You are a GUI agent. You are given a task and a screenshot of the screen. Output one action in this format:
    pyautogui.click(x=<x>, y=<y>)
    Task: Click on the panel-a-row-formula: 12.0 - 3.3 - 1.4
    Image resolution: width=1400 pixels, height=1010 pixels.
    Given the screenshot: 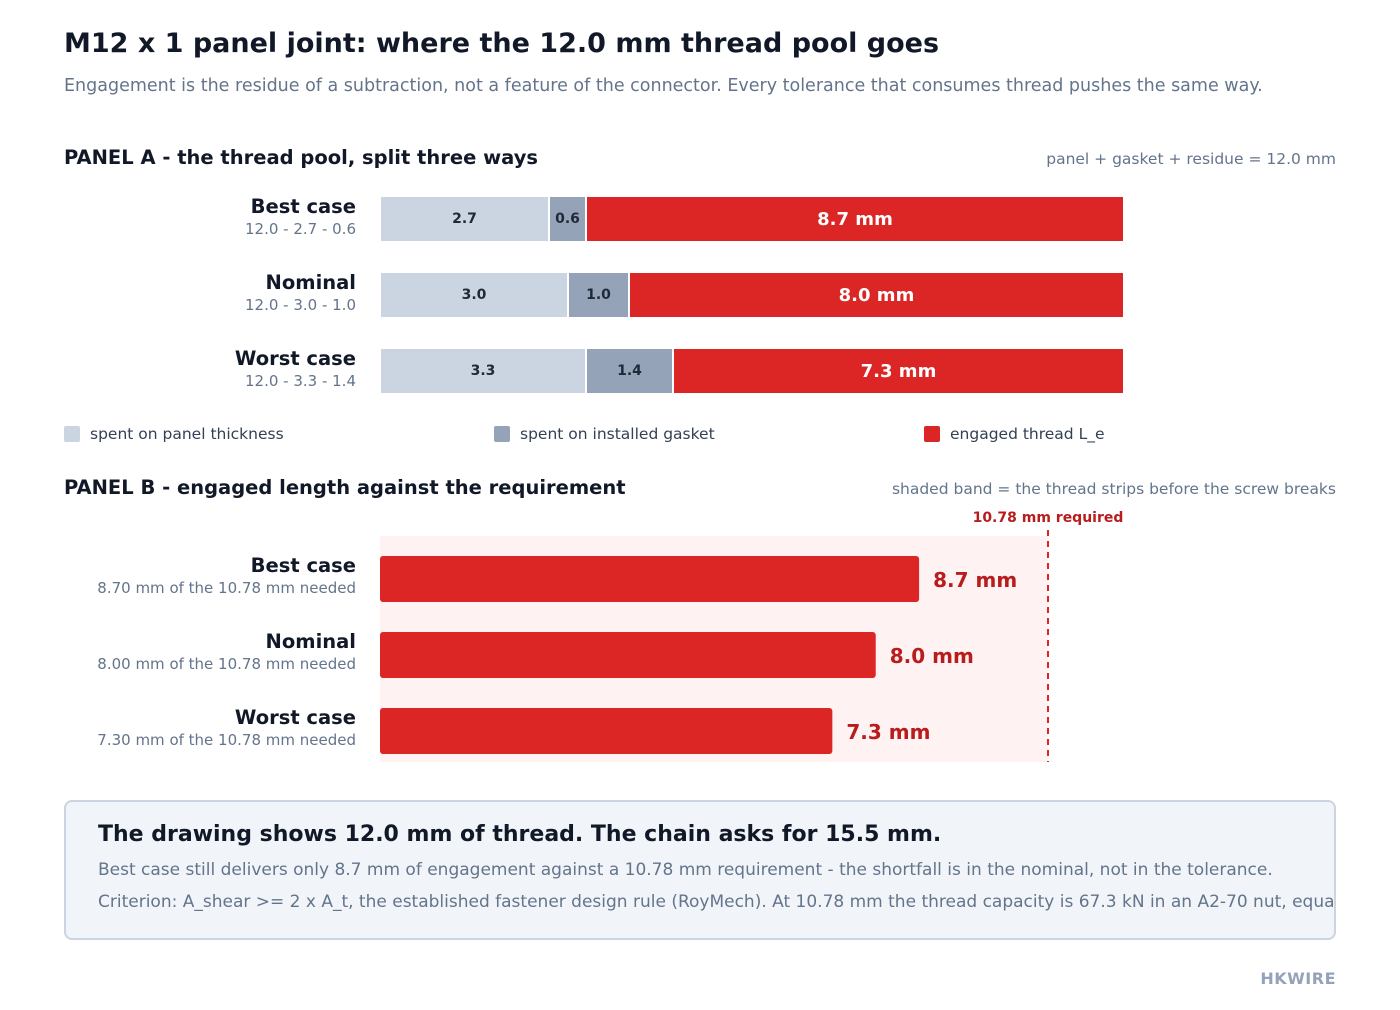 What is the action you would take?
    pyautogui.click(x=300, y=381)
    